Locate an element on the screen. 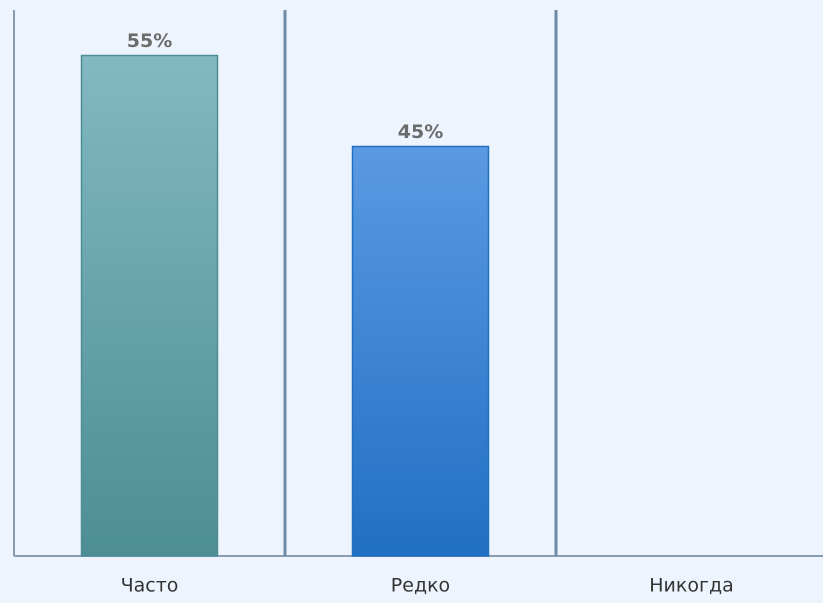 The height and width of the screenshot is (603, 823). x-tick-label: Никогда is located at coordinates (691, 586).